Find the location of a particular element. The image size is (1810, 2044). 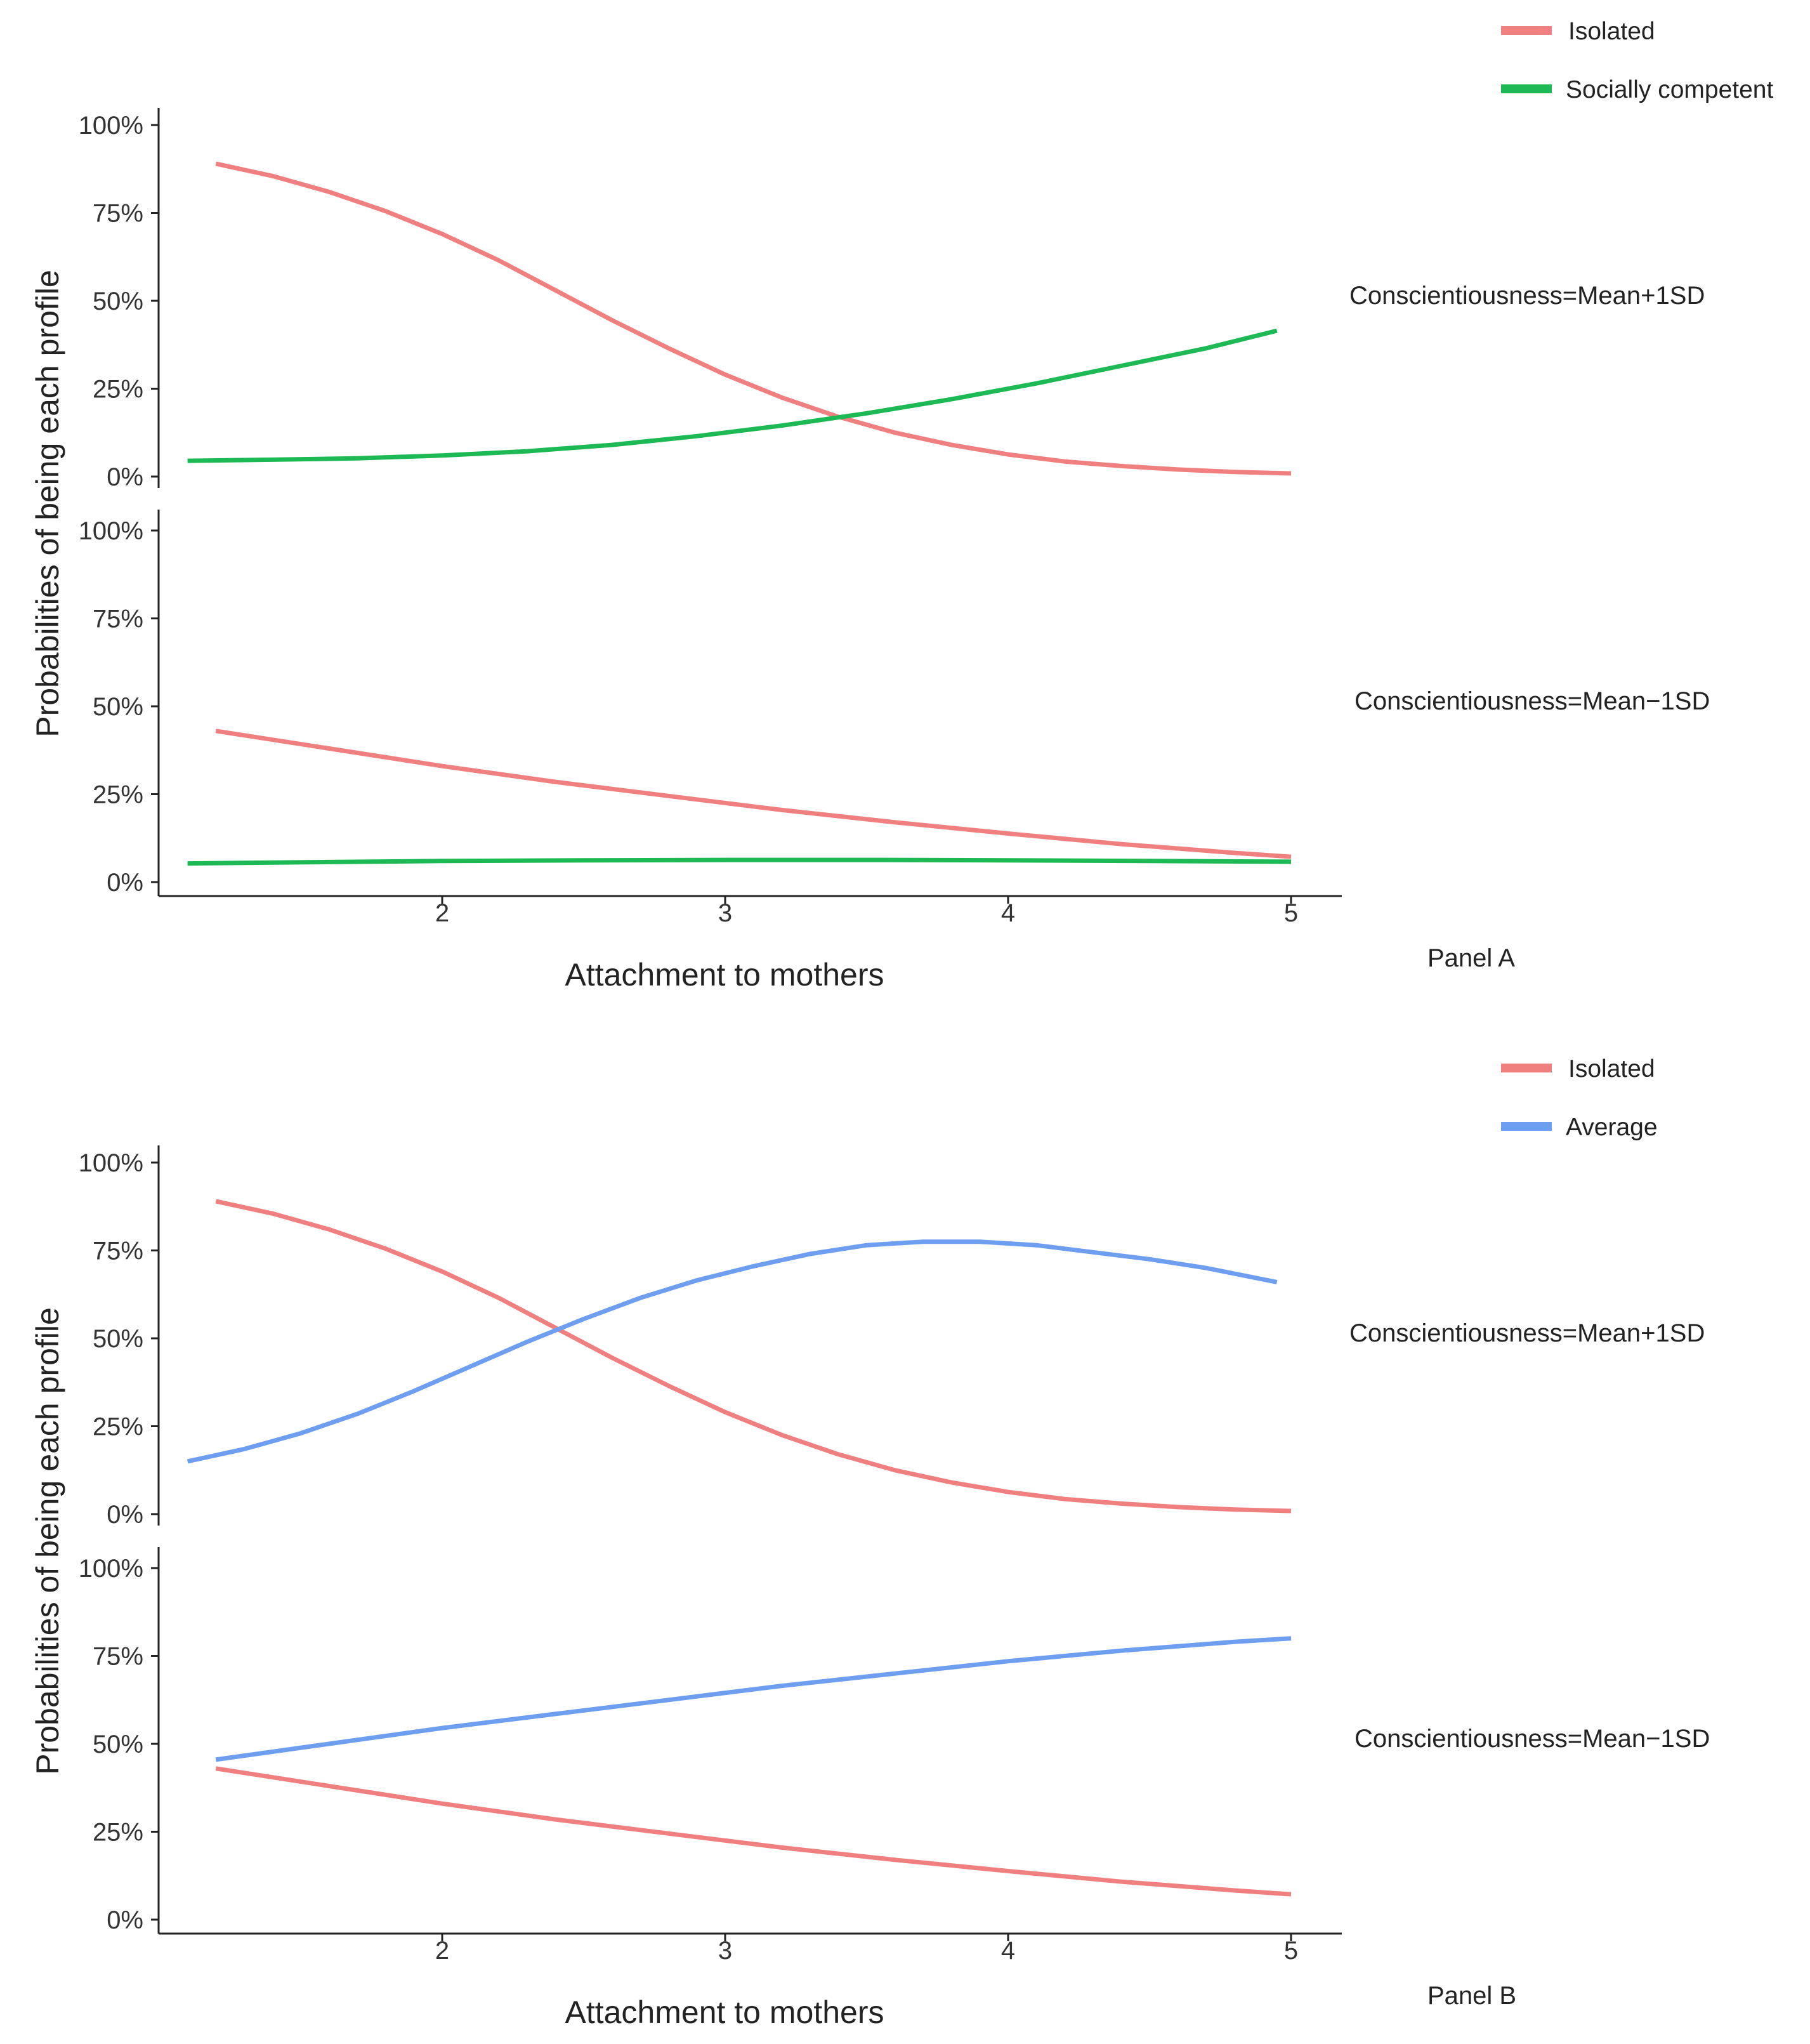

panel-label: Panel A is located at coordinates (1471, 958).